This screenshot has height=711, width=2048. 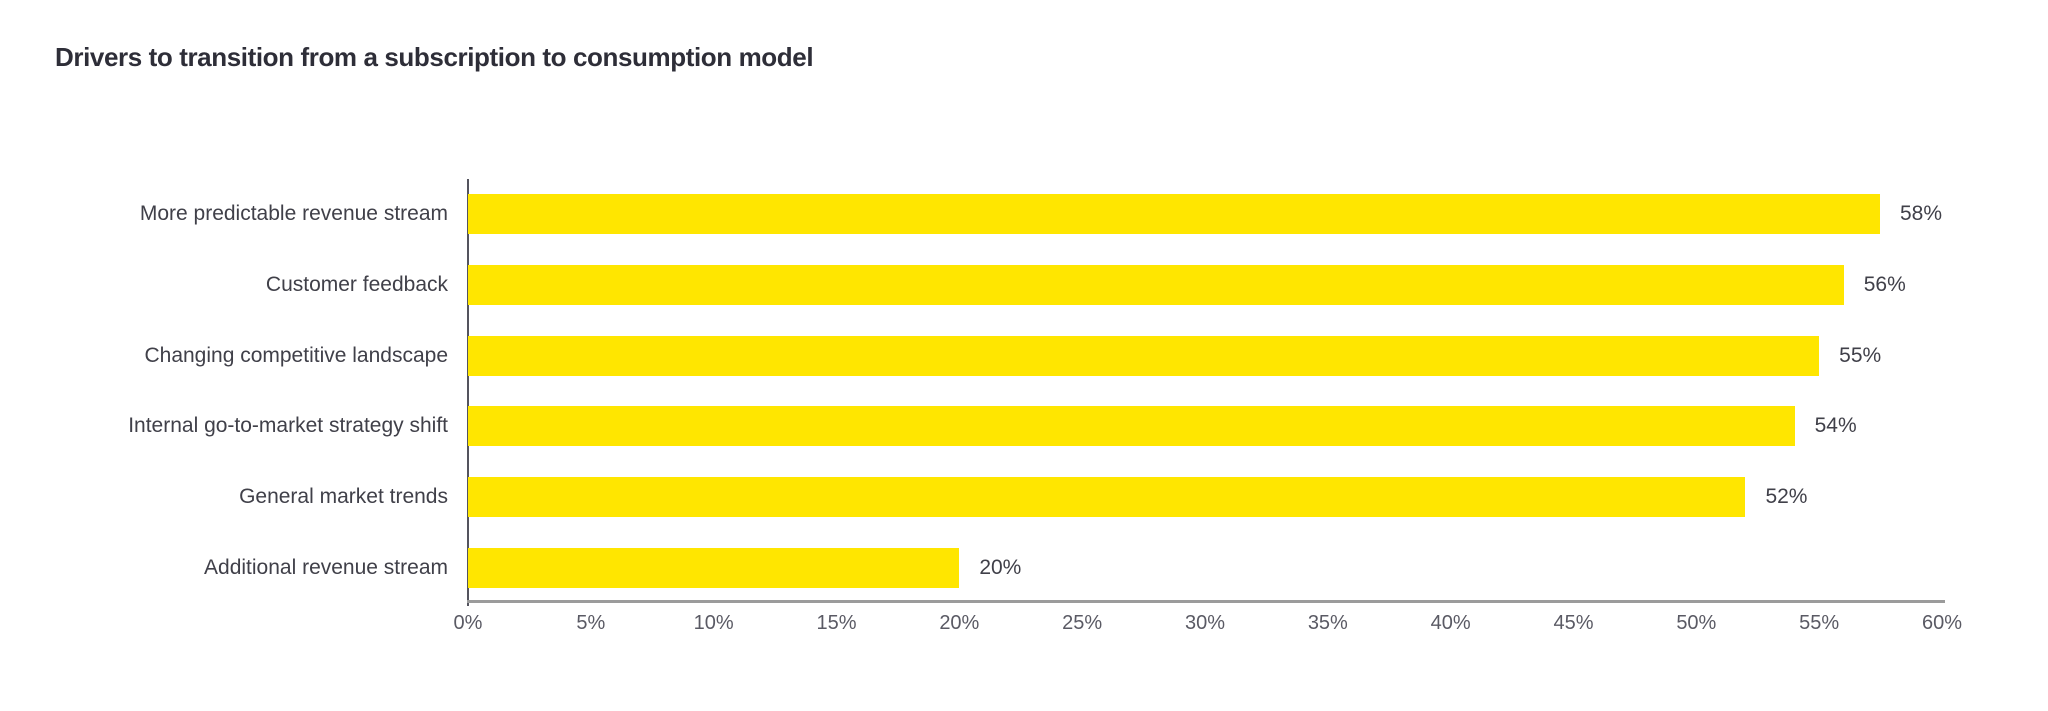 What do you see at coordinates (1205, 567) in the screenshot?
I see `bar-row: 20%` at bounding box center [1205, 567].